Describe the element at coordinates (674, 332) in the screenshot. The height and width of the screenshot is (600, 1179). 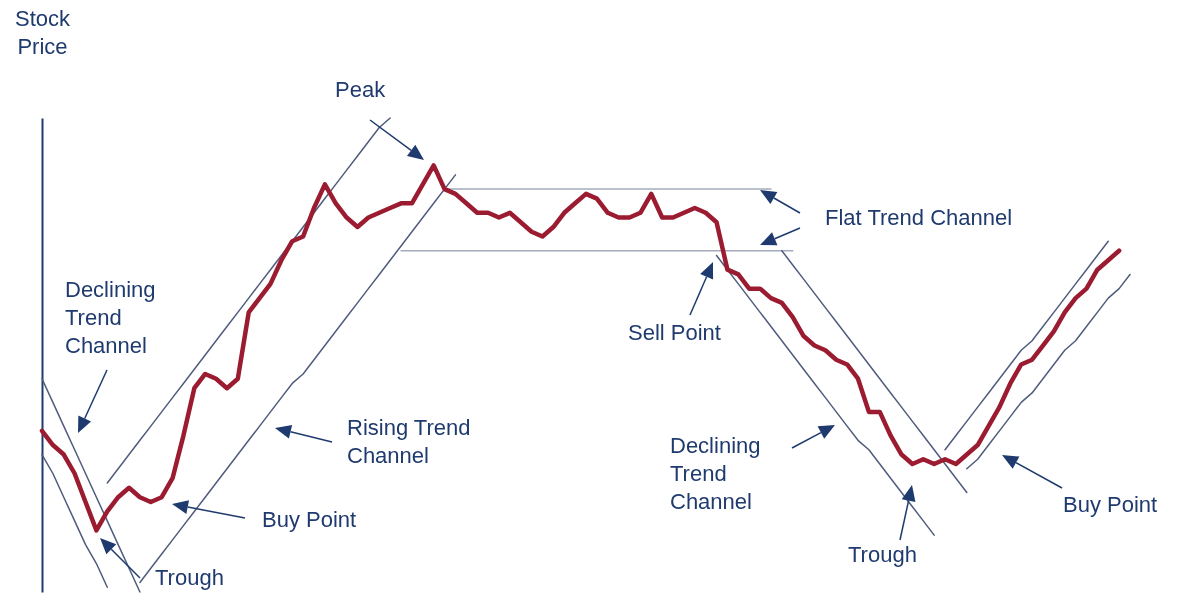
I see `annotation: Sell Point` at that location.